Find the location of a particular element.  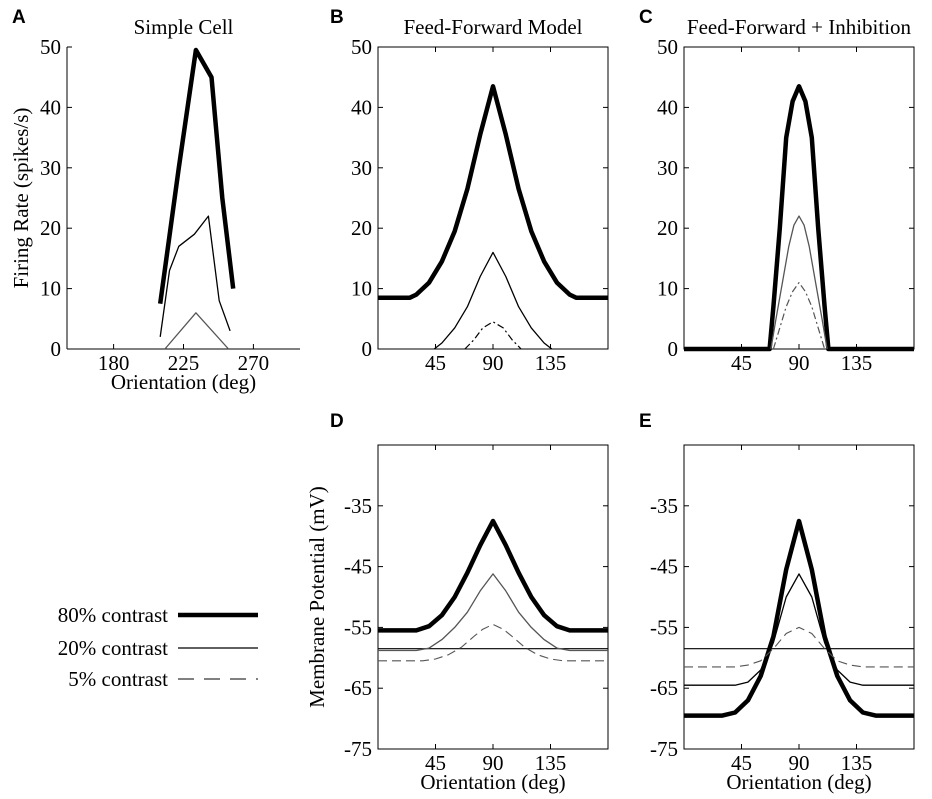

legend-label: 80% contrast is located at coordinates (113, 615).